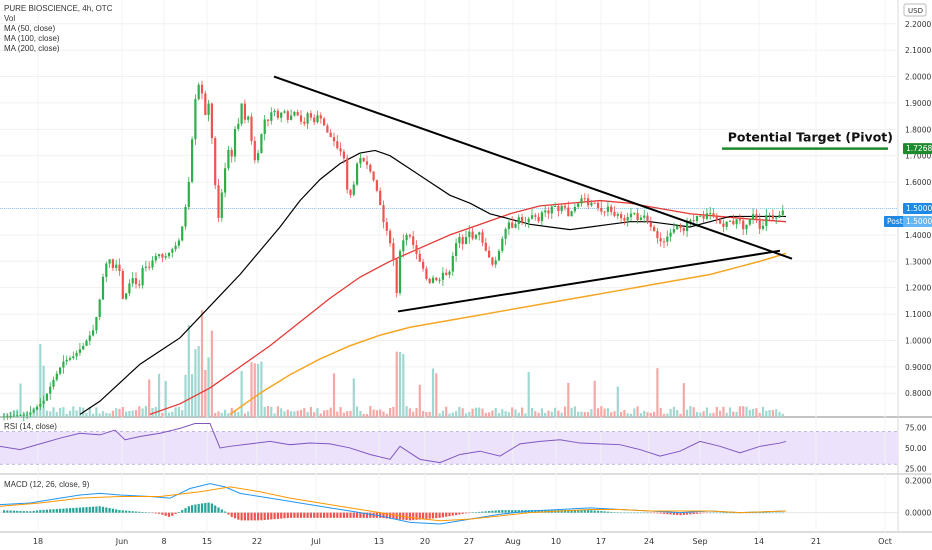  Describe the element at coordinates (919, 208) in the screenshot. I see `last-price-text: 1.5000` at that location.